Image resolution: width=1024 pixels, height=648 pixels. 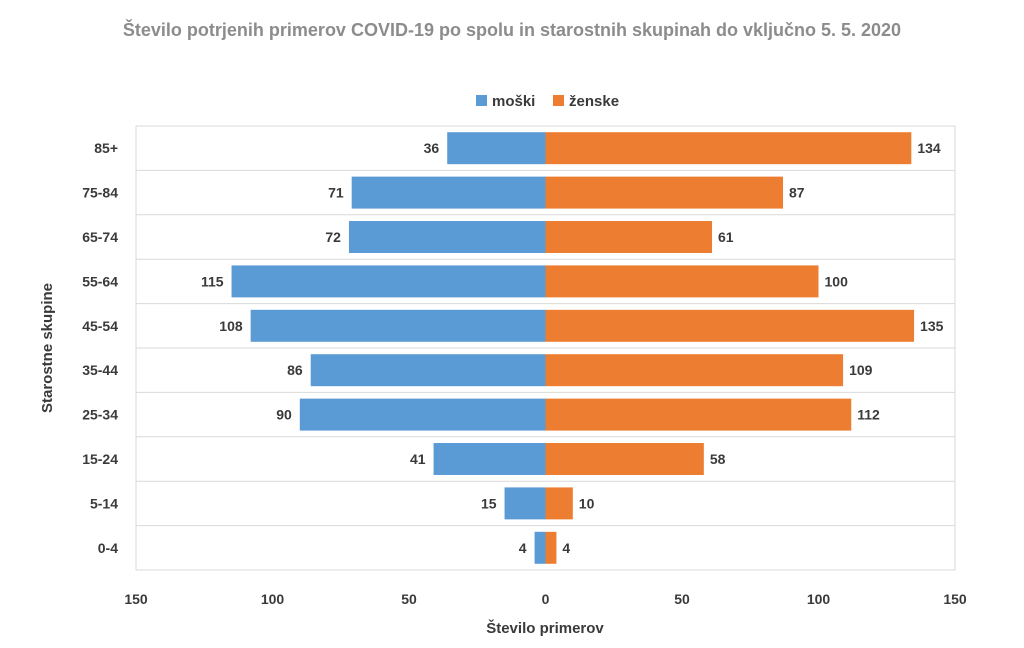 What do you see at coordinates (100, 459) in the screenshot?
I see `y-tick-label: 15-24` at bounding box center [100, 459].